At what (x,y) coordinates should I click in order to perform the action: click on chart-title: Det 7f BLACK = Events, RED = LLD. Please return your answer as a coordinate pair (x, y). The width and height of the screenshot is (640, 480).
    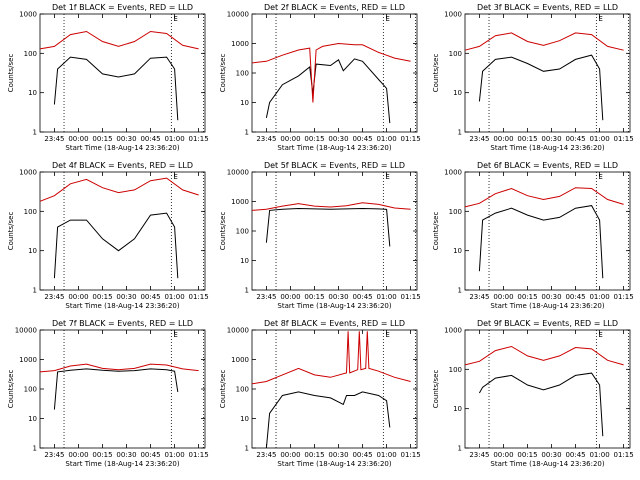
    Looking at the image, I should click on (122, 323).